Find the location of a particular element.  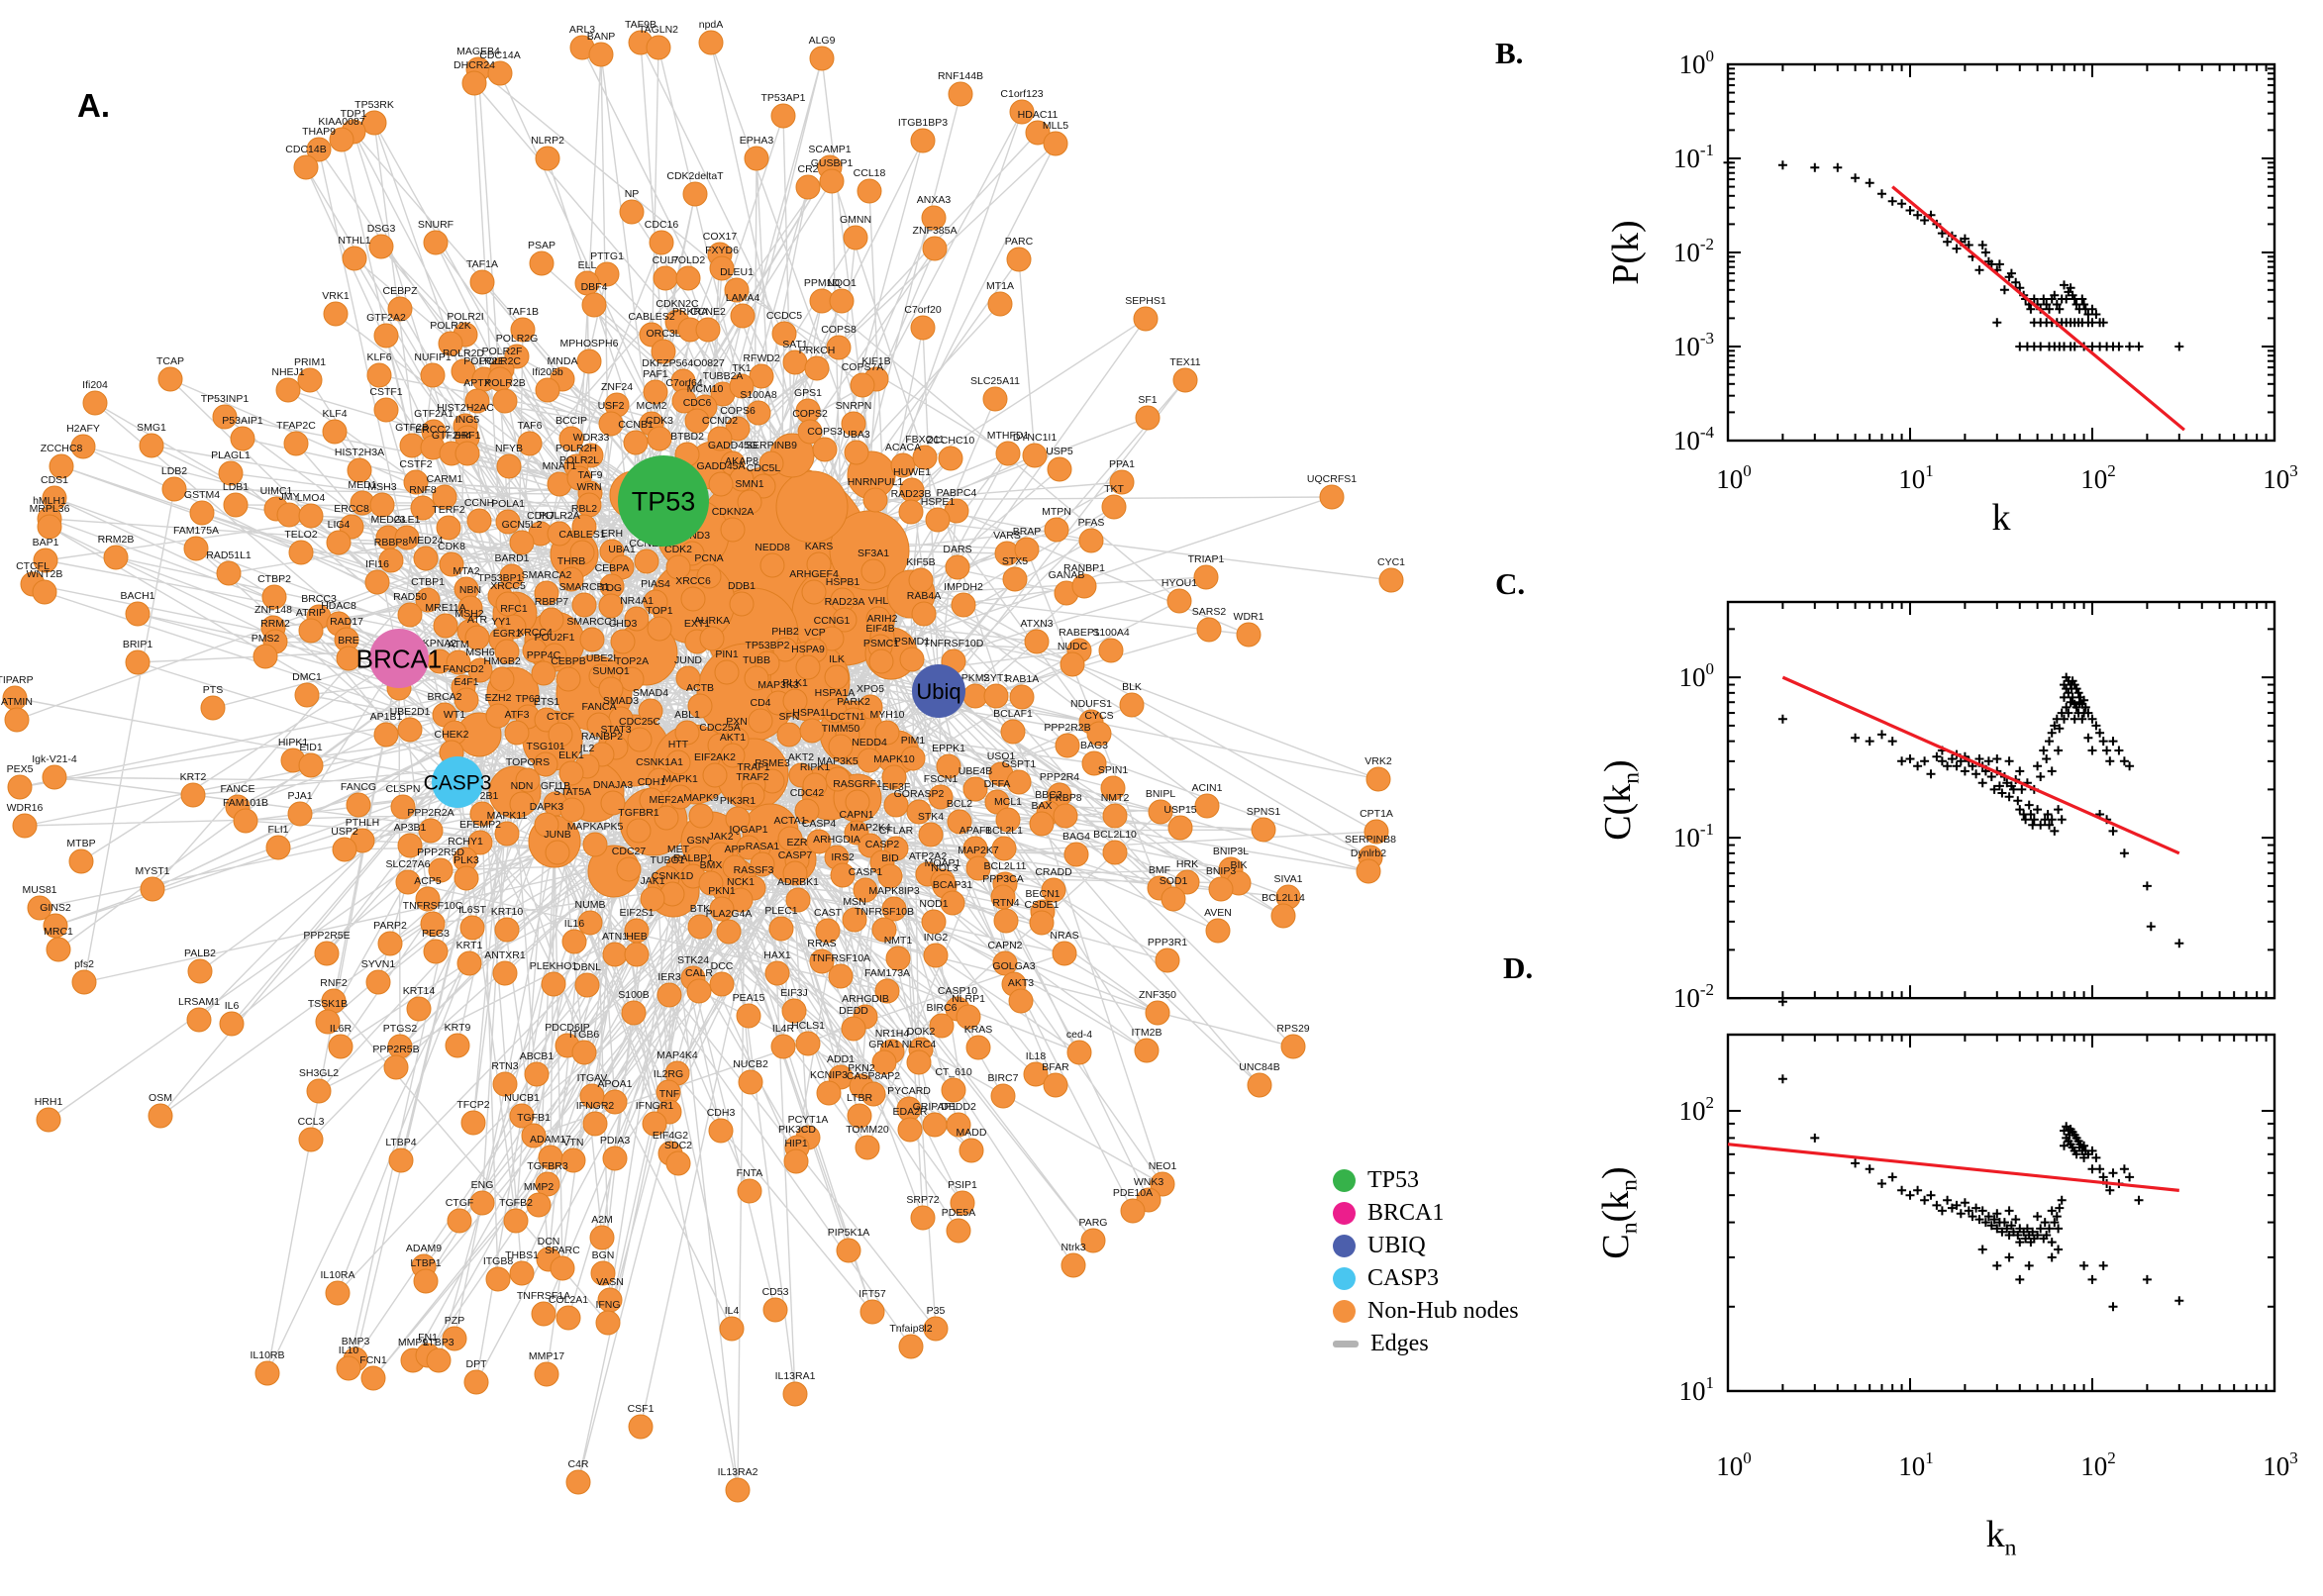

network-node-label: ARL3 is located at coordinates (582, 30).